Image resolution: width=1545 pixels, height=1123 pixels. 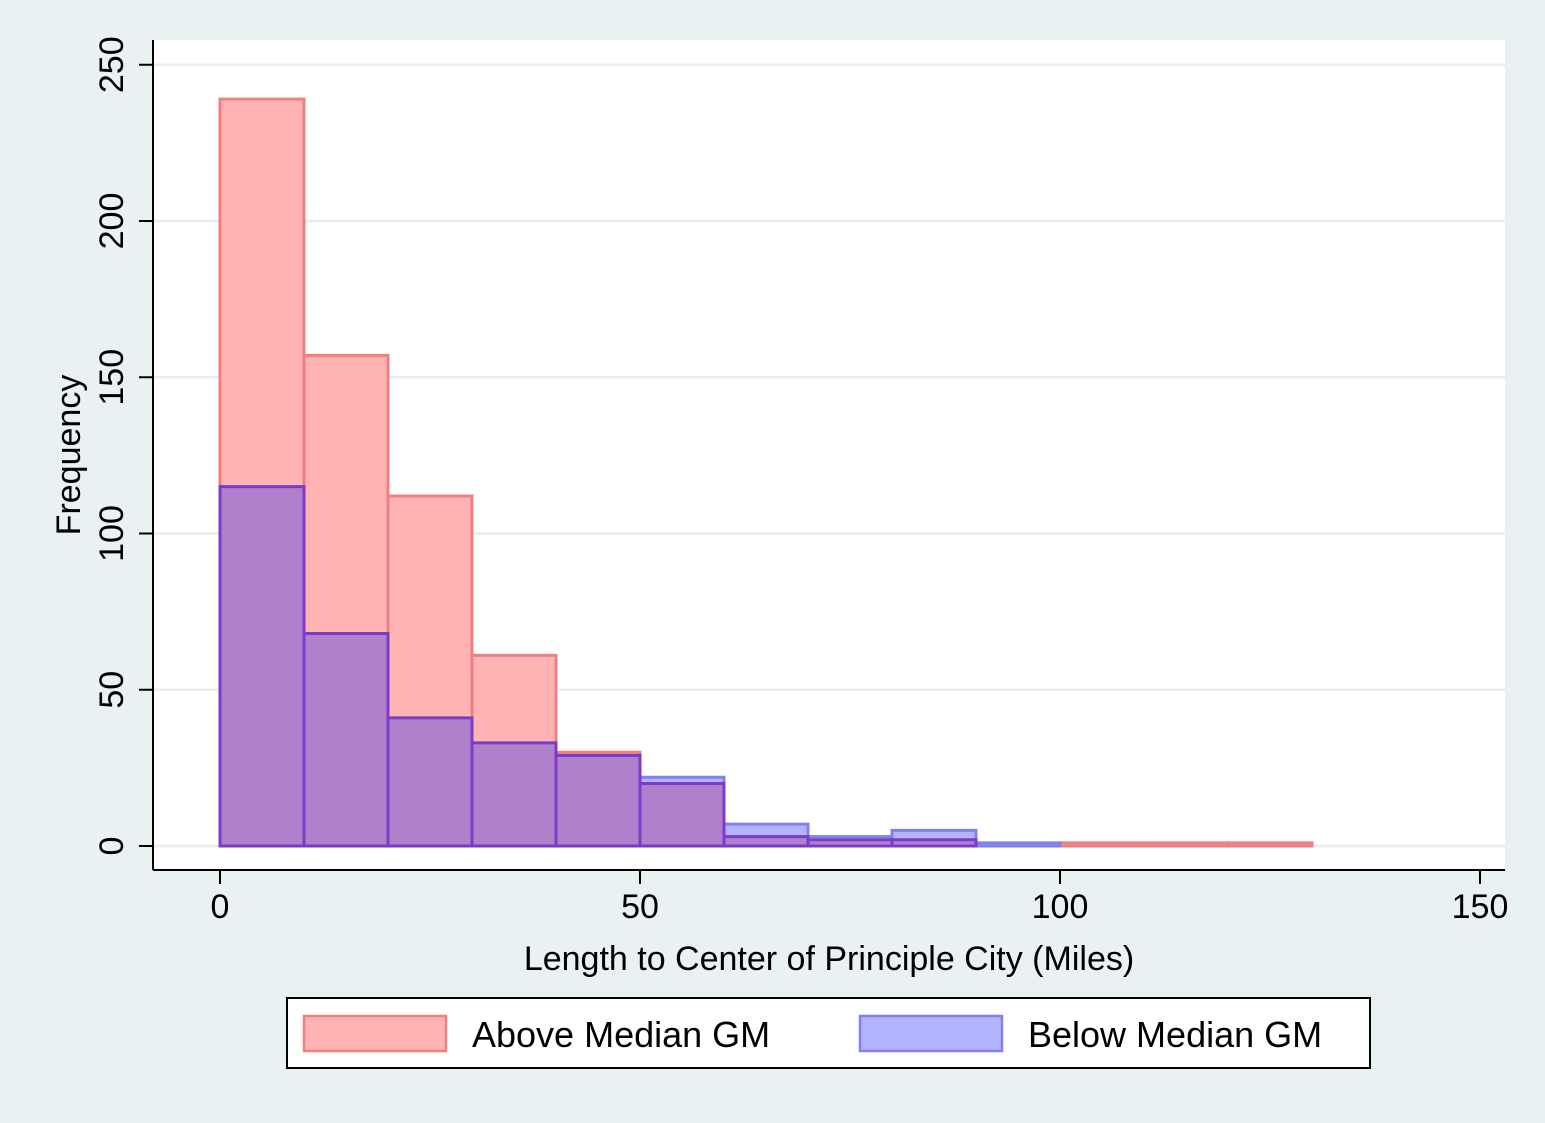 What do you see at coordinates (1175, 1034) in the screenshot?
I see `legend-label-below-median: Below Median GM` at bounding box center [1175, 1034].